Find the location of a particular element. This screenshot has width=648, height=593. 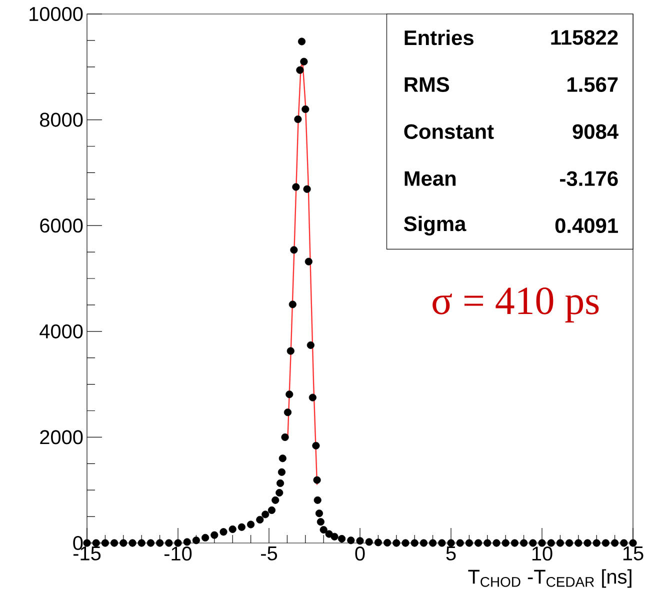

annotation: 9084 is located at coordinates (595, 131).